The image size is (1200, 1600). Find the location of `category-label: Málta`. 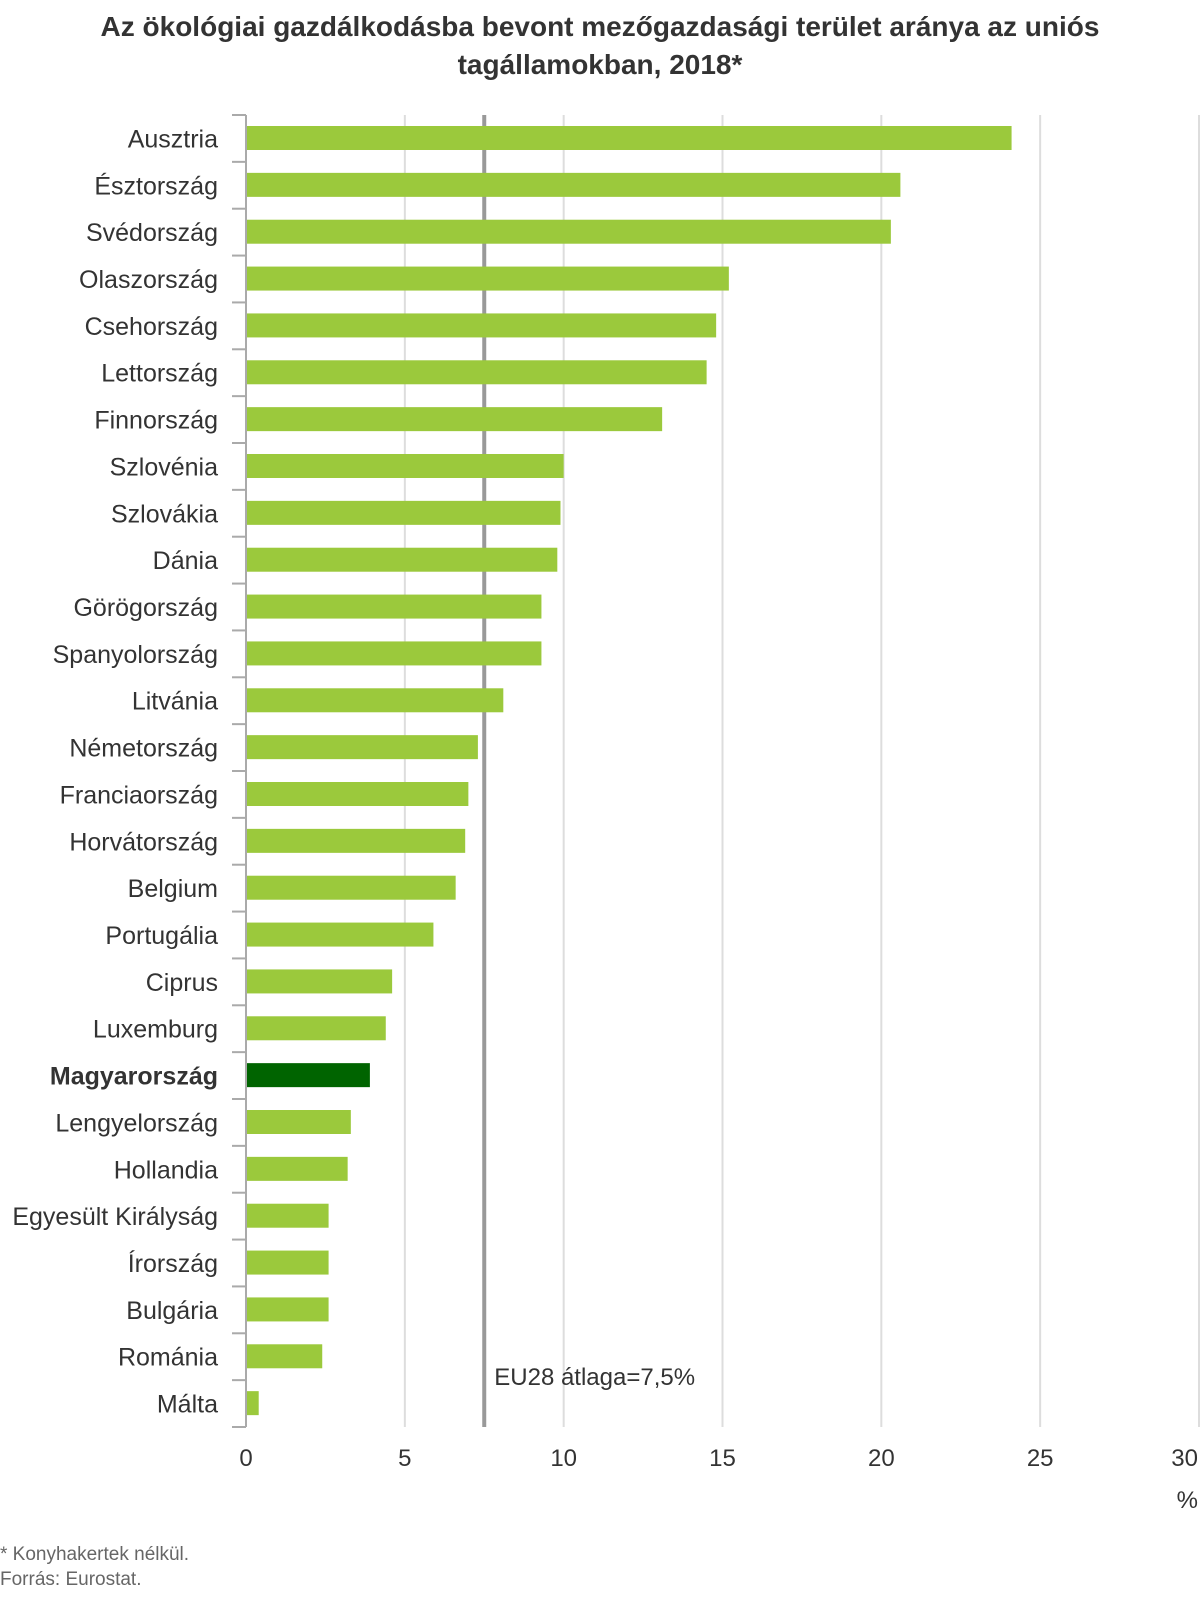

category-label: Málta is located at coordinates (187, 1405).